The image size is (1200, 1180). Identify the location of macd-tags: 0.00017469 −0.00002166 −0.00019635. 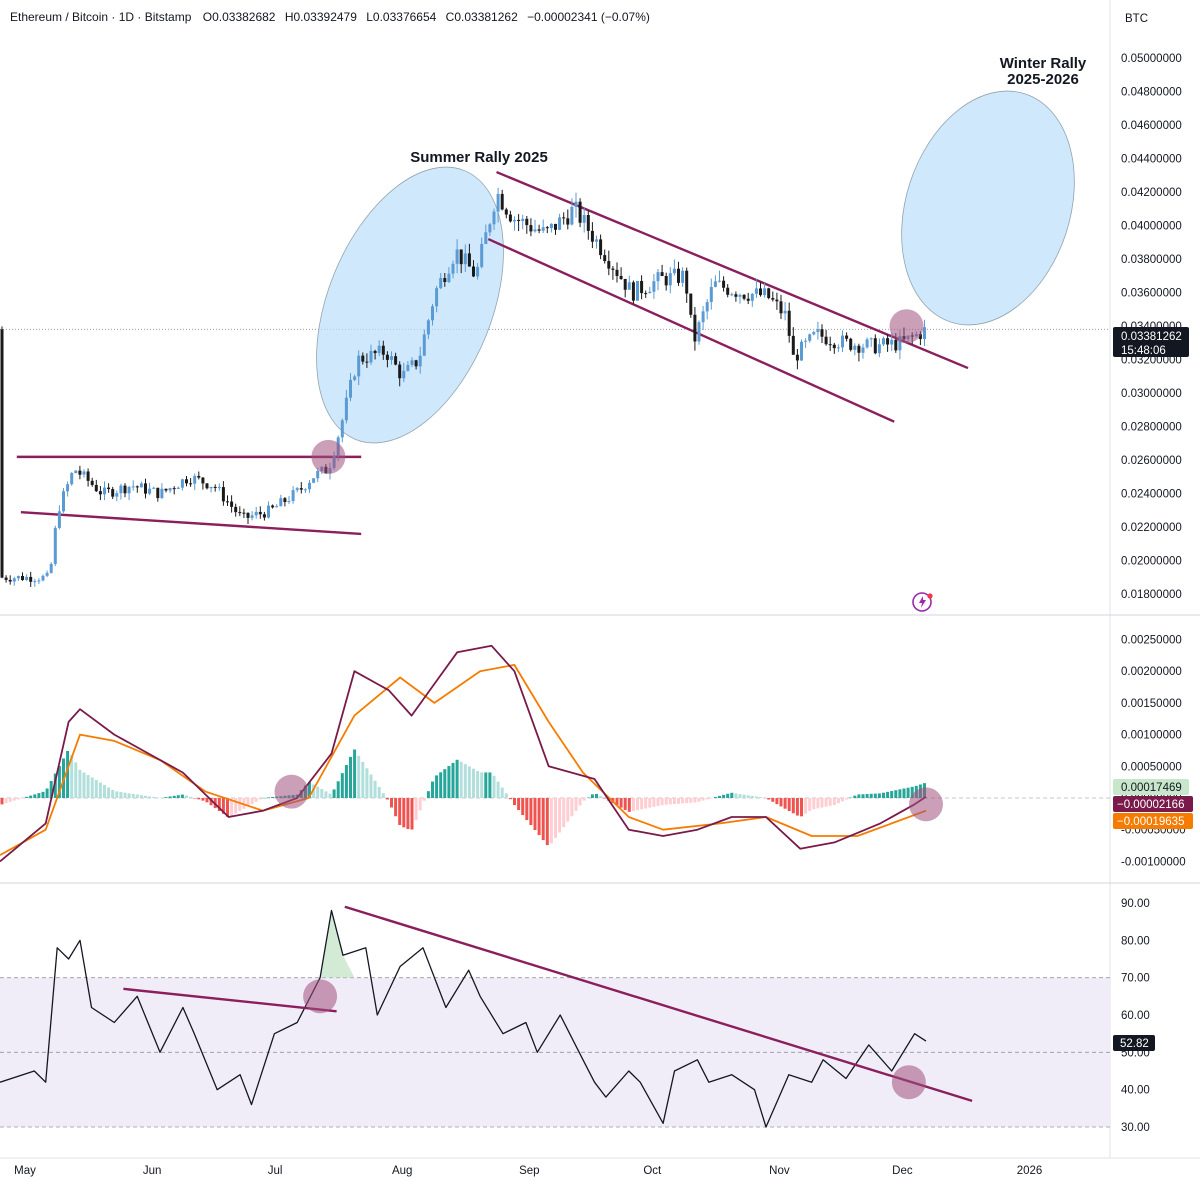
(1153, 804).